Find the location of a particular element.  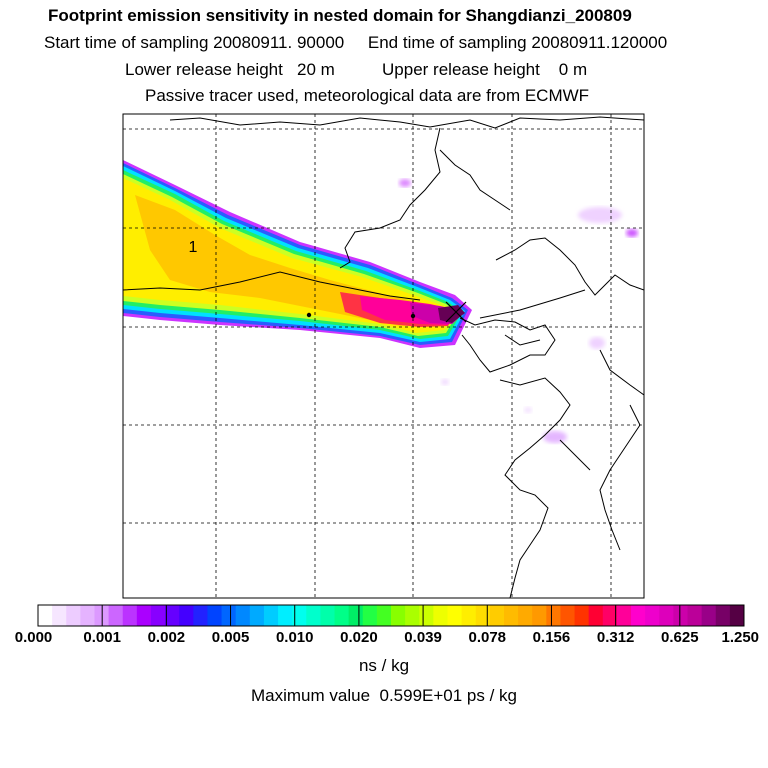

upper-label: Upper release height is located at coordinates (461, 69).